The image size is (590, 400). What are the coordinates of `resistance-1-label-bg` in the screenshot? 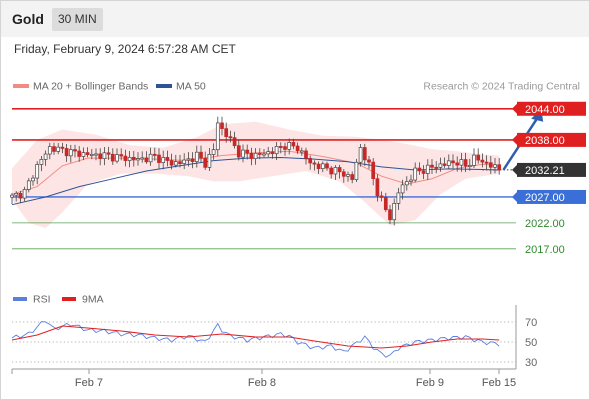 It's located at (551, 139).